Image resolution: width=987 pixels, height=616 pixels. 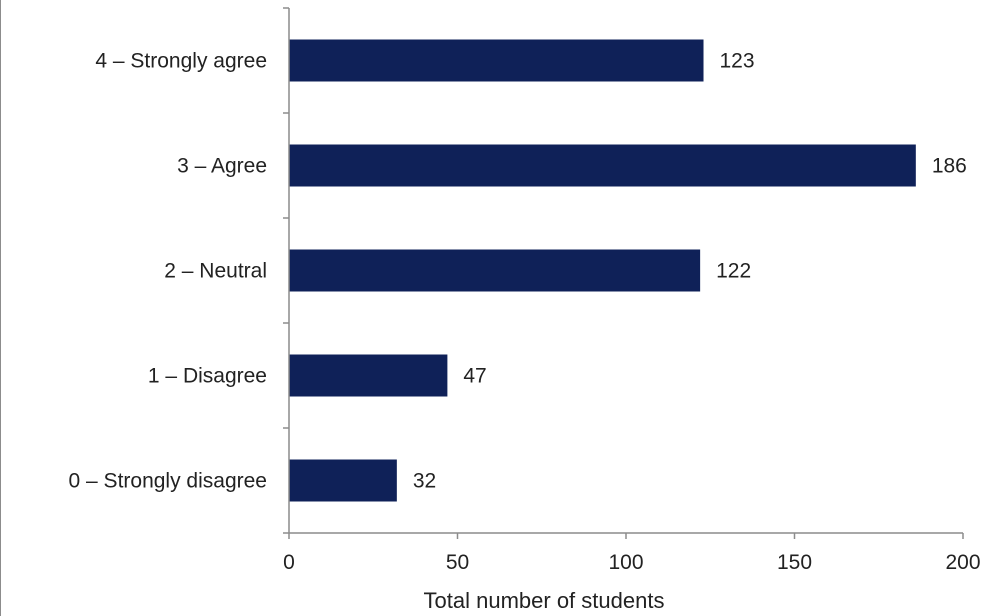 I want to click on data-label: 123, so click(x=737, y=61).